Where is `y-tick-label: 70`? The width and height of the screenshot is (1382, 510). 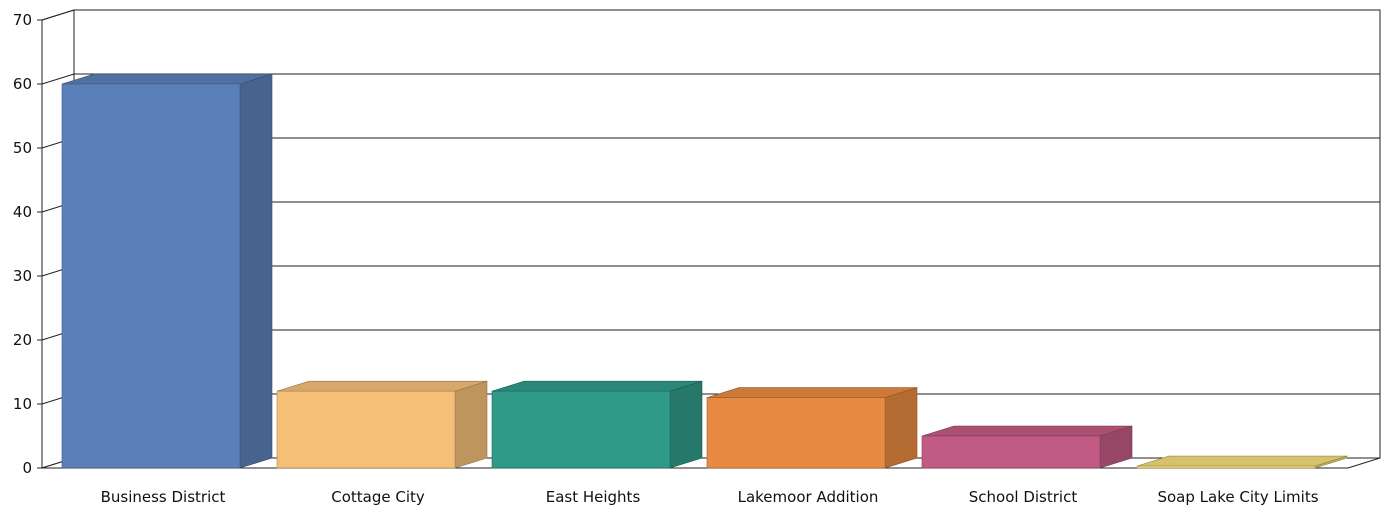
y-tick-label: 70 is located at coordinates (22, 20).